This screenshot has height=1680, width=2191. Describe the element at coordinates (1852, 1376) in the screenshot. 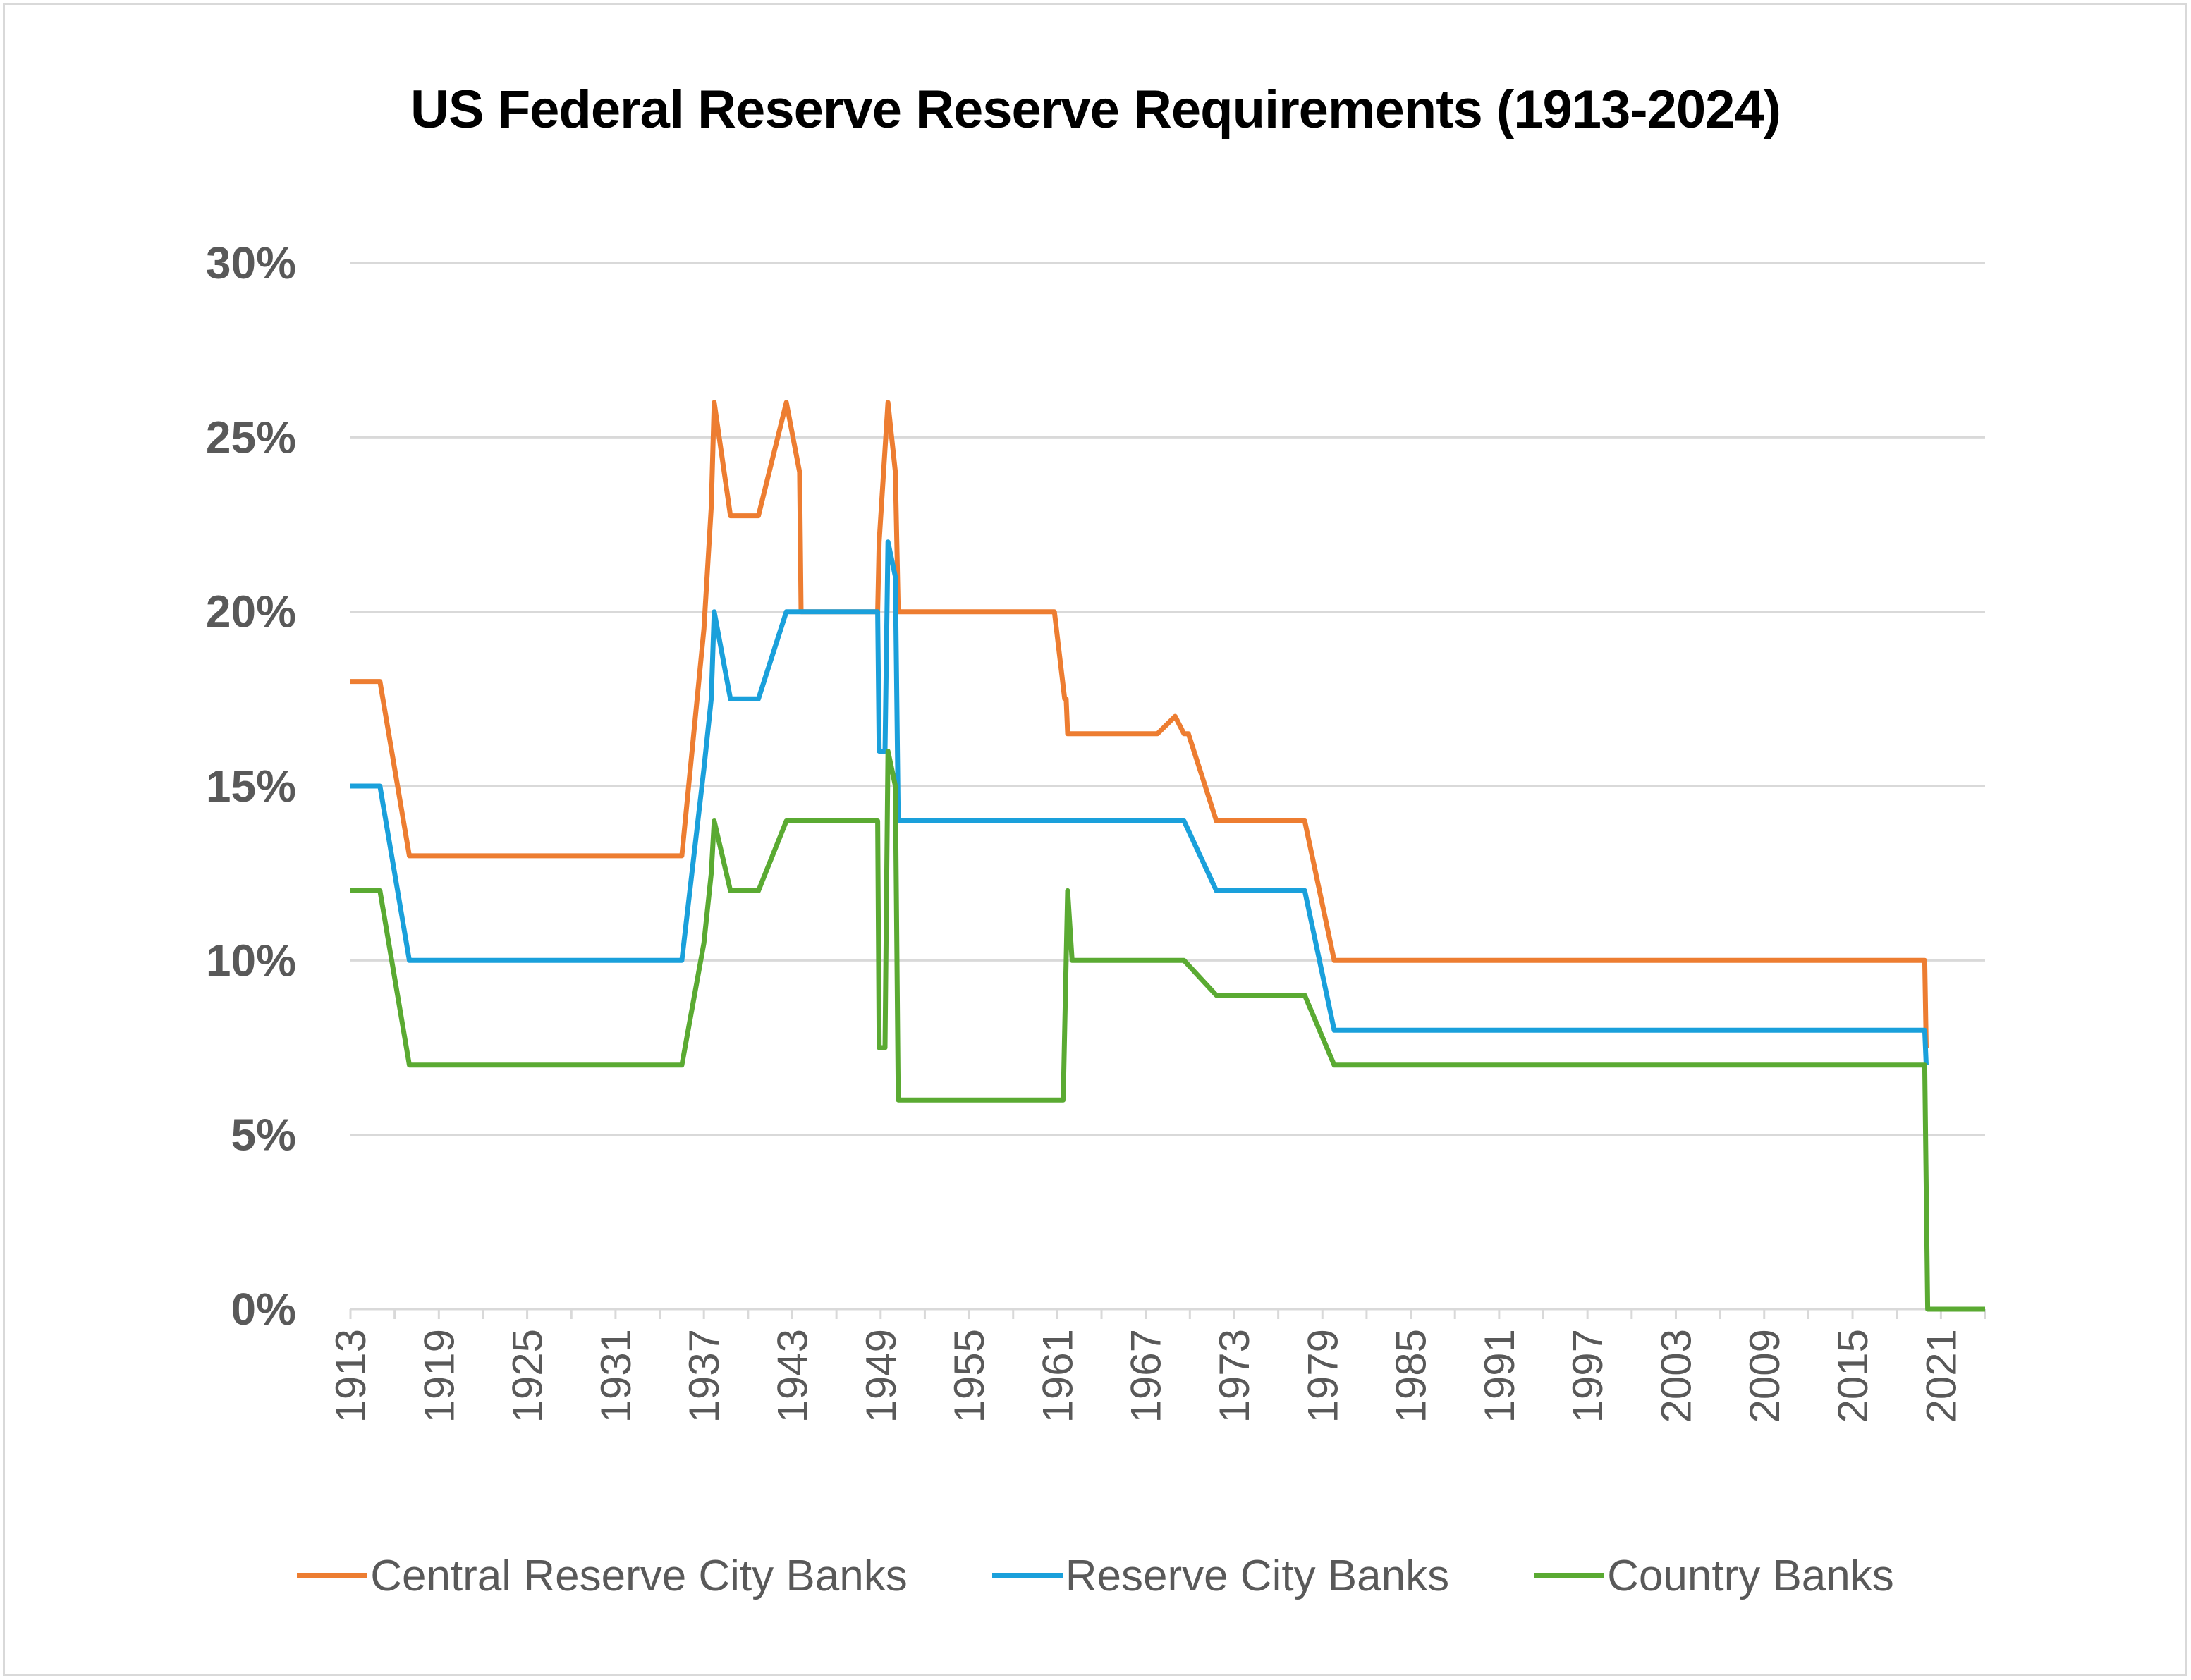

I see `x-tick-label: 2015` at that location.